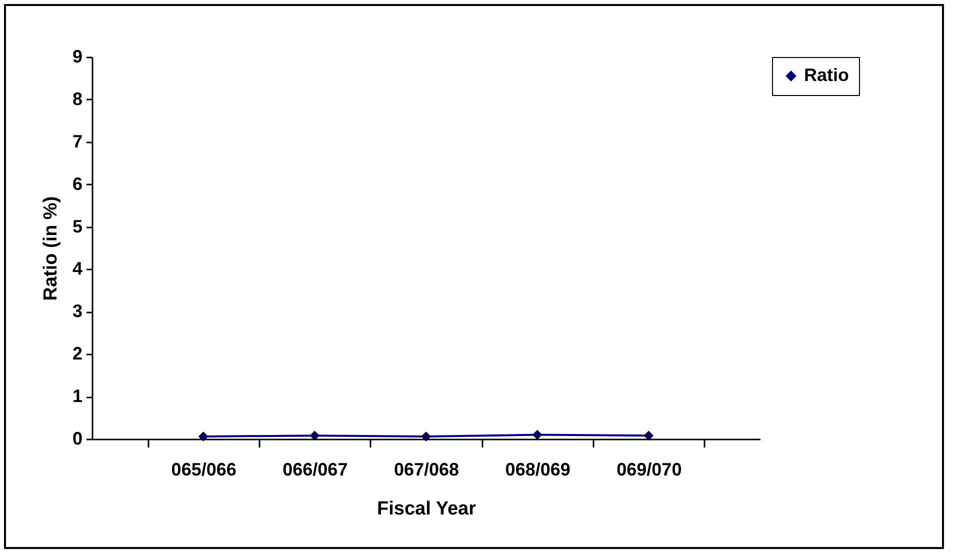 Image resolution: width=955 pixels, height=557 pixels. What do you see at coordinates (77, 226) in the screenshot?
I see `y-tick-label: 5` at bounding box center [77, 226].